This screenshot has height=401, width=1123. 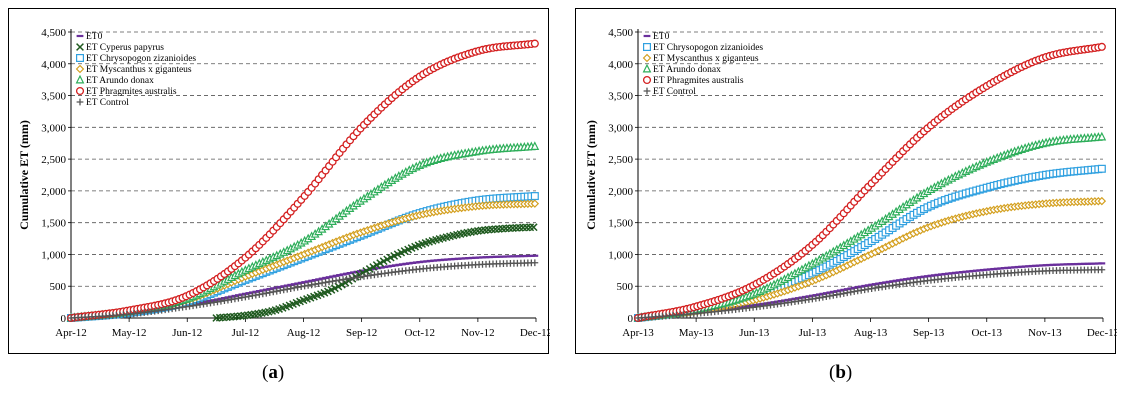 What do you see at coordinates (273, 372) in the screenshot?
I see `caption-a: (a)` at bounding box center [273, 372].